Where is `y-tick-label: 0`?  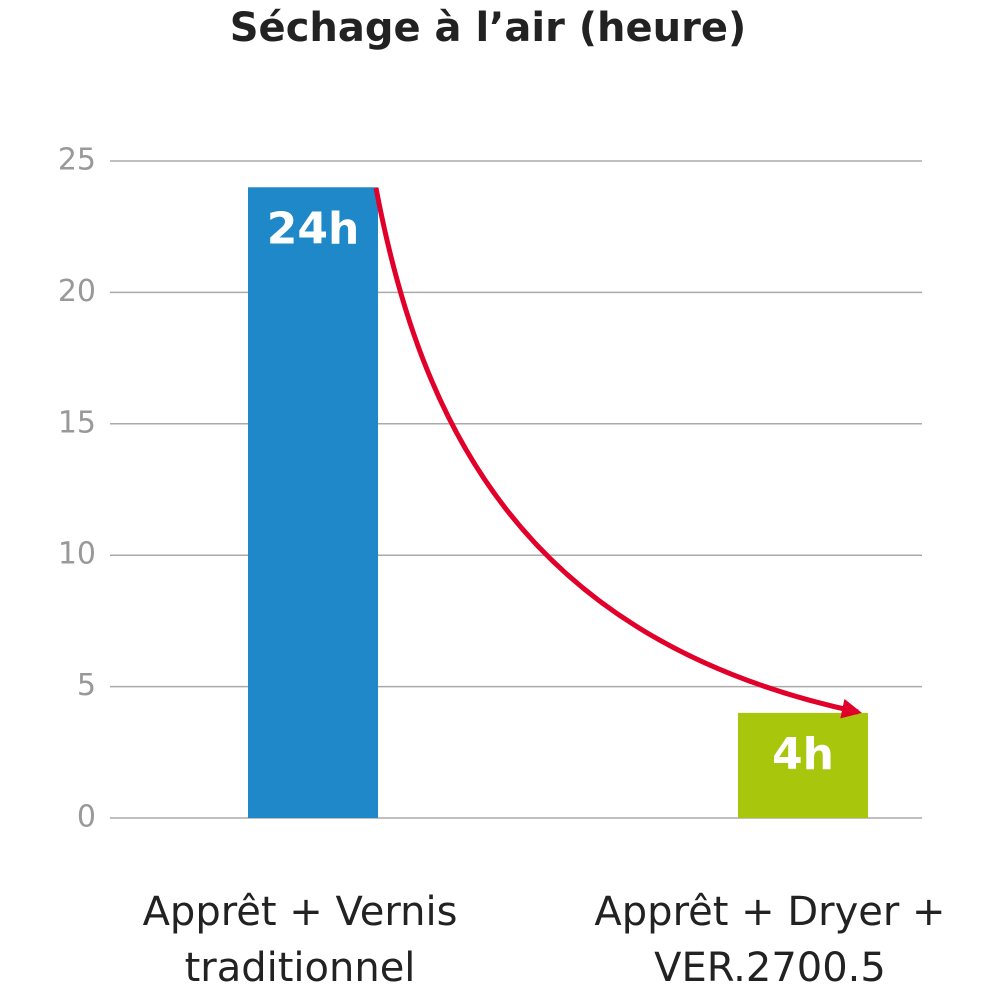 y-tick-label: 0 is located at coordinates (86, 817).